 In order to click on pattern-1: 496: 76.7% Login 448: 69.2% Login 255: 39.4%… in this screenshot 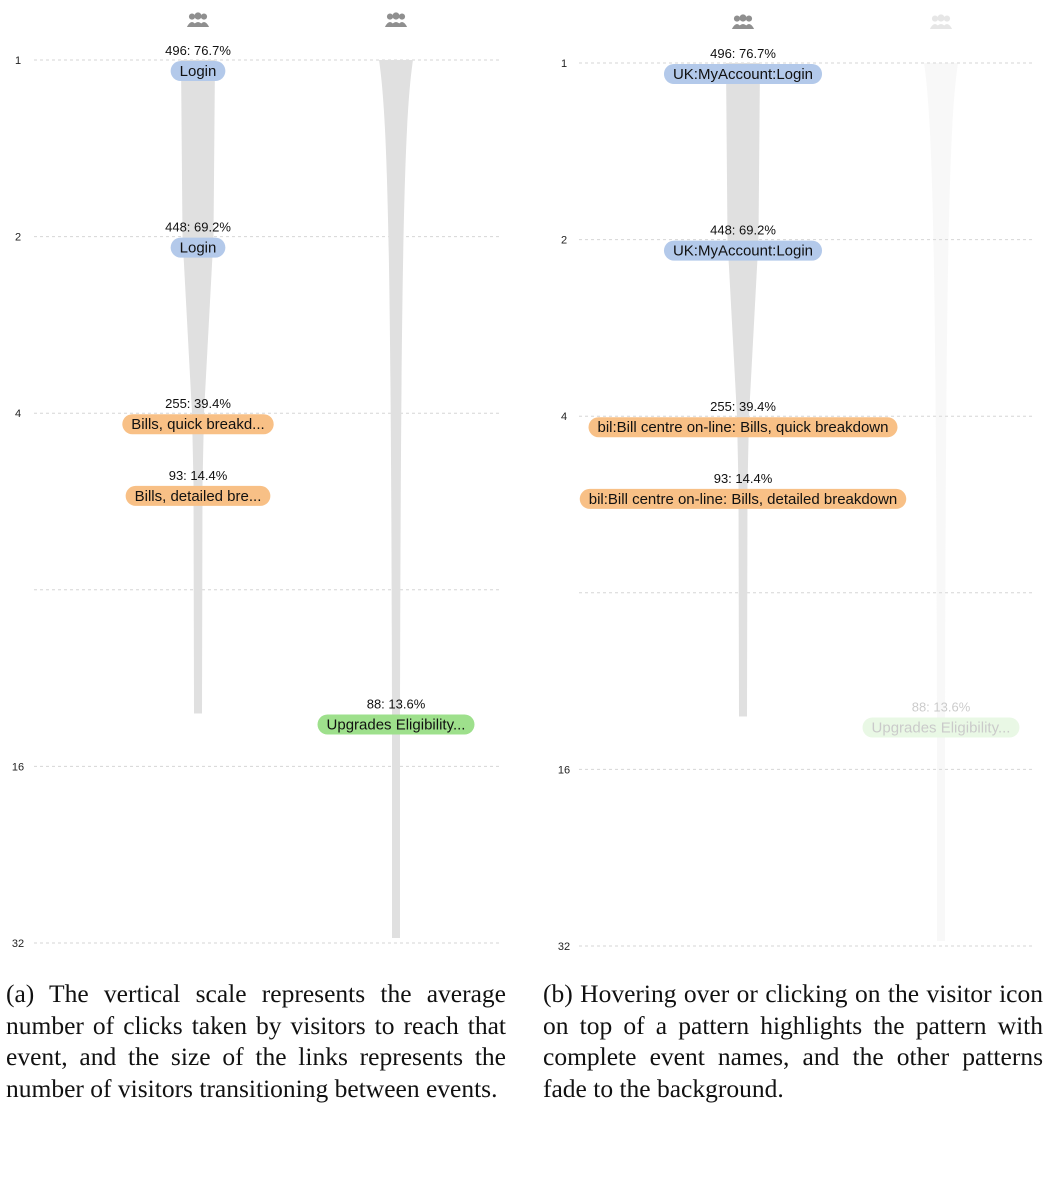, I will do `click(198, 363)`.